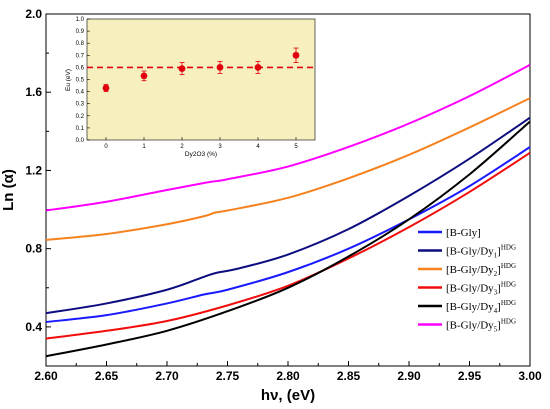  I want to click on x-tick-label: 2.85, so click(349, 376).